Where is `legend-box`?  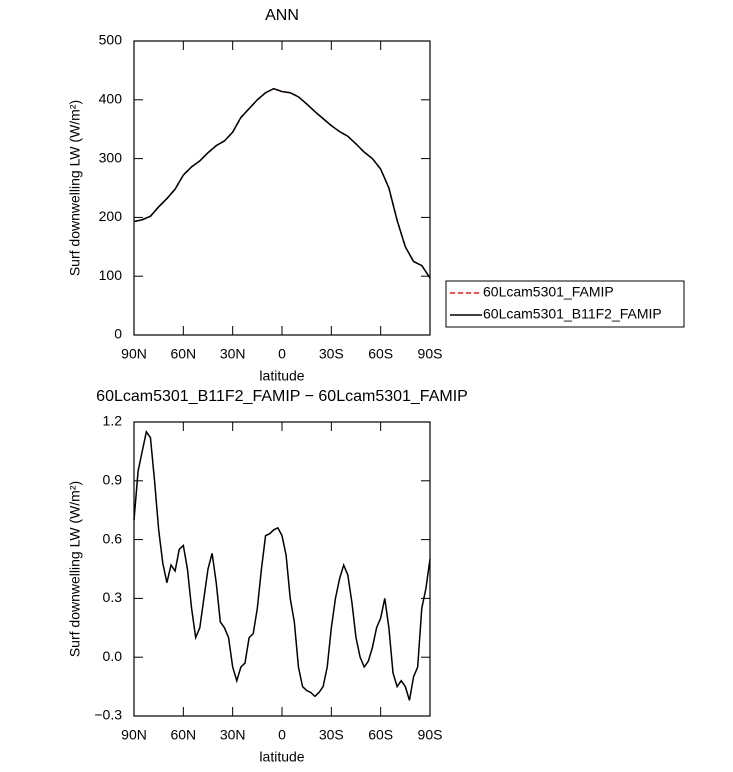 legend-box is located at coordinates (565, 304).